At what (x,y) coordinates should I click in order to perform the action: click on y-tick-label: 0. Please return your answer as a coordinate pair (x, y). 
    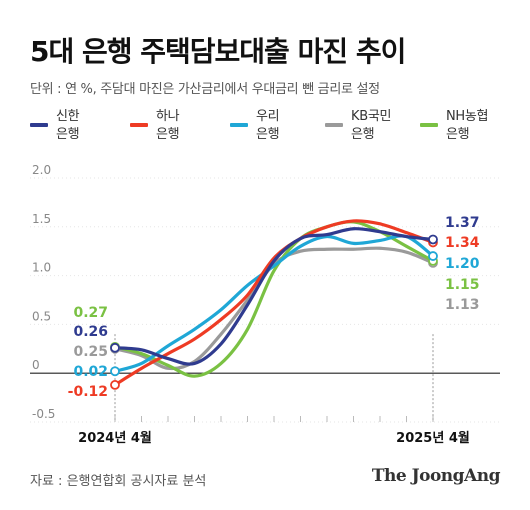
    Looking at the image, I should click on (36, 365).